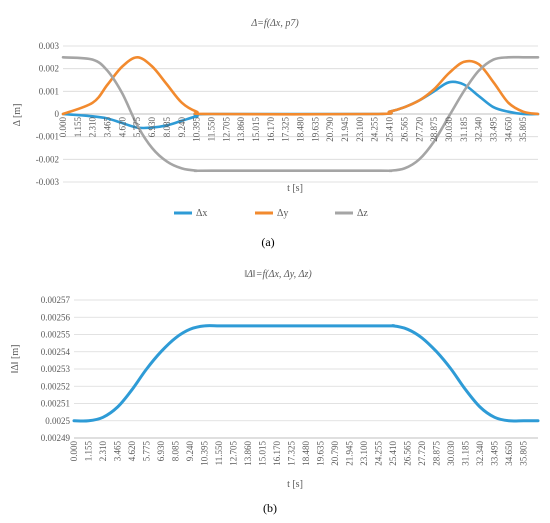 The height and width of the screenshot is (523, 550). Describe the element at coordinates (271, 213) in the screenshot. I see `chart-a-legend: Δx Δy Δz` at that location.